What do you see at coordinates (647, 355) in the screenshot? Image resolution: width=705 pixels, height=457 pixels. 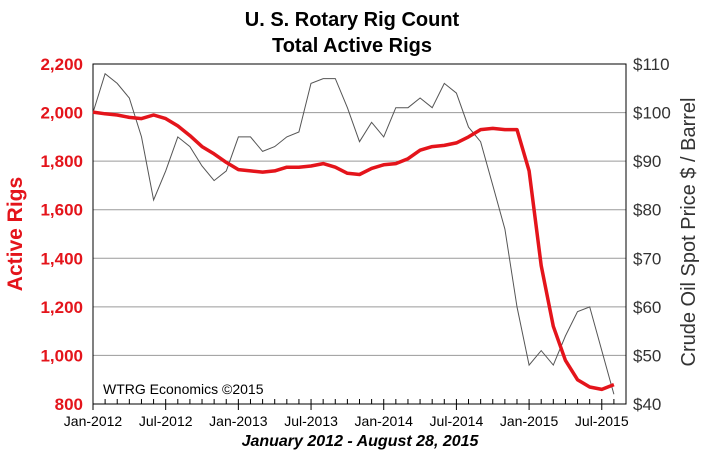 I see `y-tick-label-right: $50` at bounding box center [647, 355].